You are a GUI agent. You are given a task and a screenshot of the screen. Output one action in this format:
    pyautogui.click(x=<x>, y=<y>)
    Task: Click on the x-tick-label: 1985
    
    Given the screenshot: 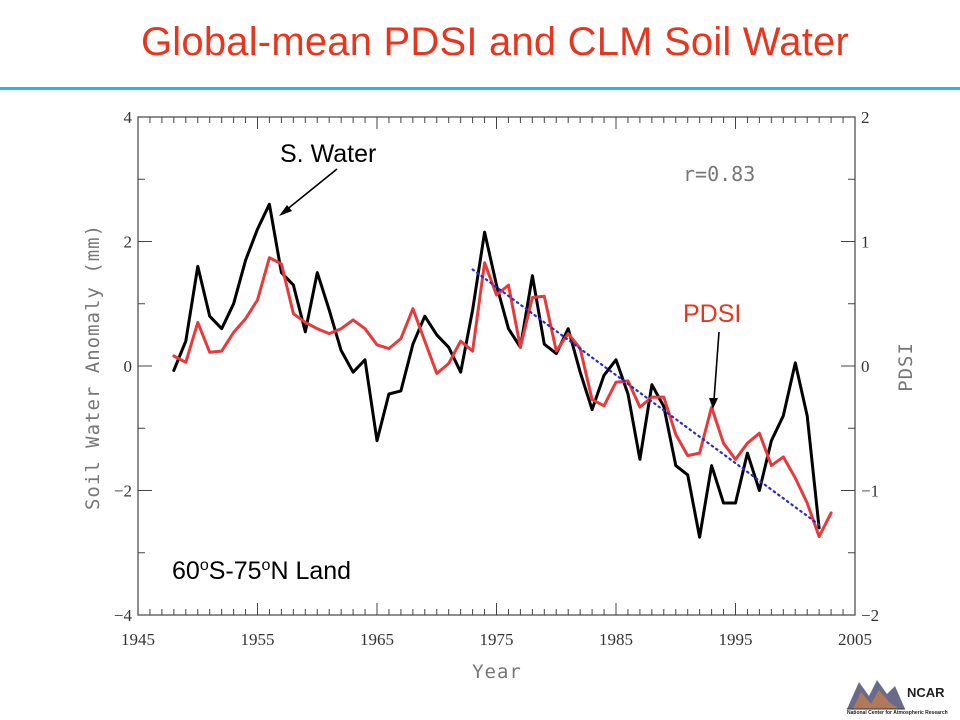 What is the action you would take?
    pyautogui.click(x=616, y=639)
    